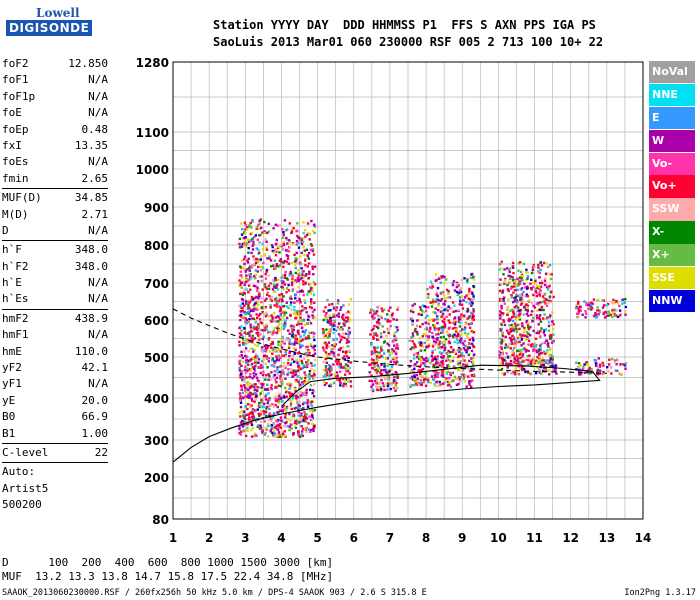 The height and width of the screenshot is (600, 700). Describe the element at coordinates (426, 538) in the screenshot. I see `x-tick-label: 8` at that location.